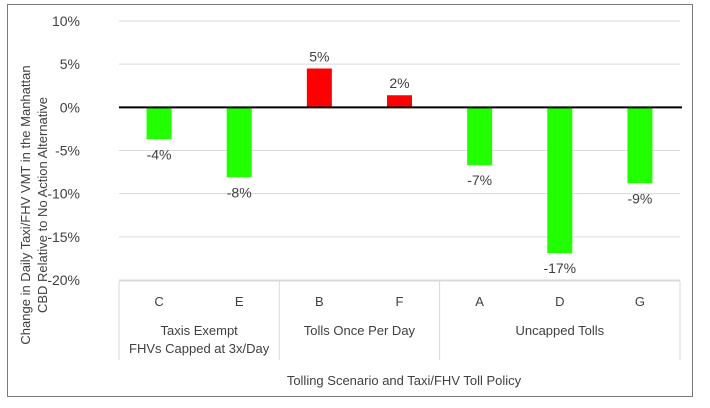 This screenshot has width=710, height=408. I want to click on y-tick-label: -10%, so click(63, 194).